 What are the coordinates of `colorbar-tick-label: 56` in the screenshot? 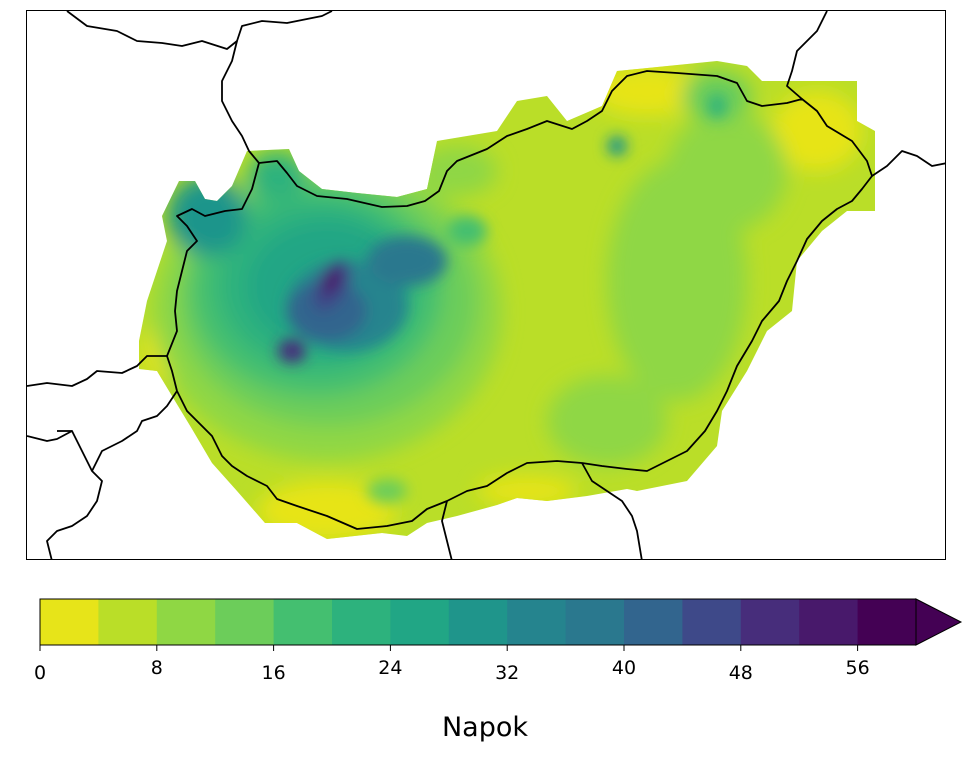 It's located at (858, 668).